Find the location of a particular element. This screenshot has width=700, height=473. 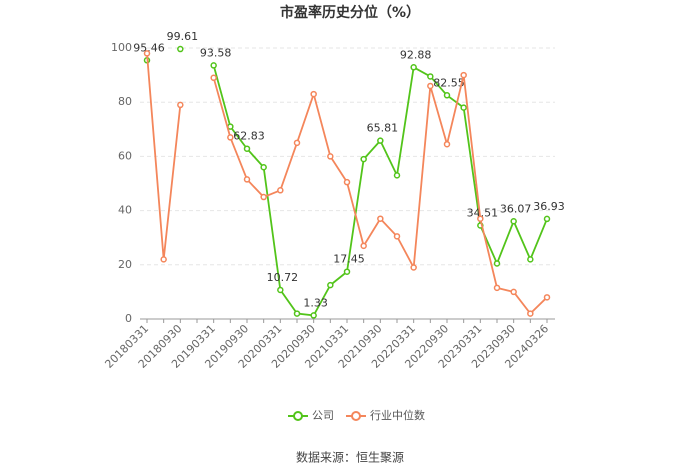

data-label: 36.93 is located at coordinates (549, 206).